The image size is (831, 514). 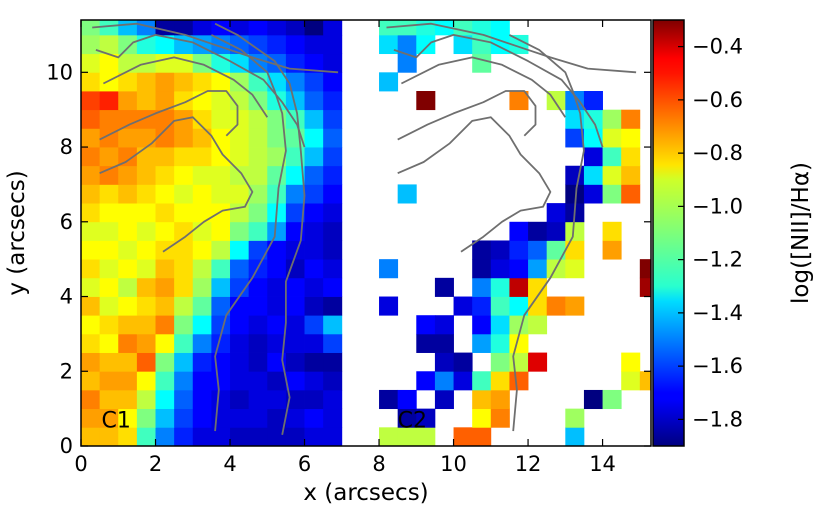 What do you see at coordinates (378, 464) in the screenshot?
I see `x-tick-label: 8` at bounding box center [378, 464].